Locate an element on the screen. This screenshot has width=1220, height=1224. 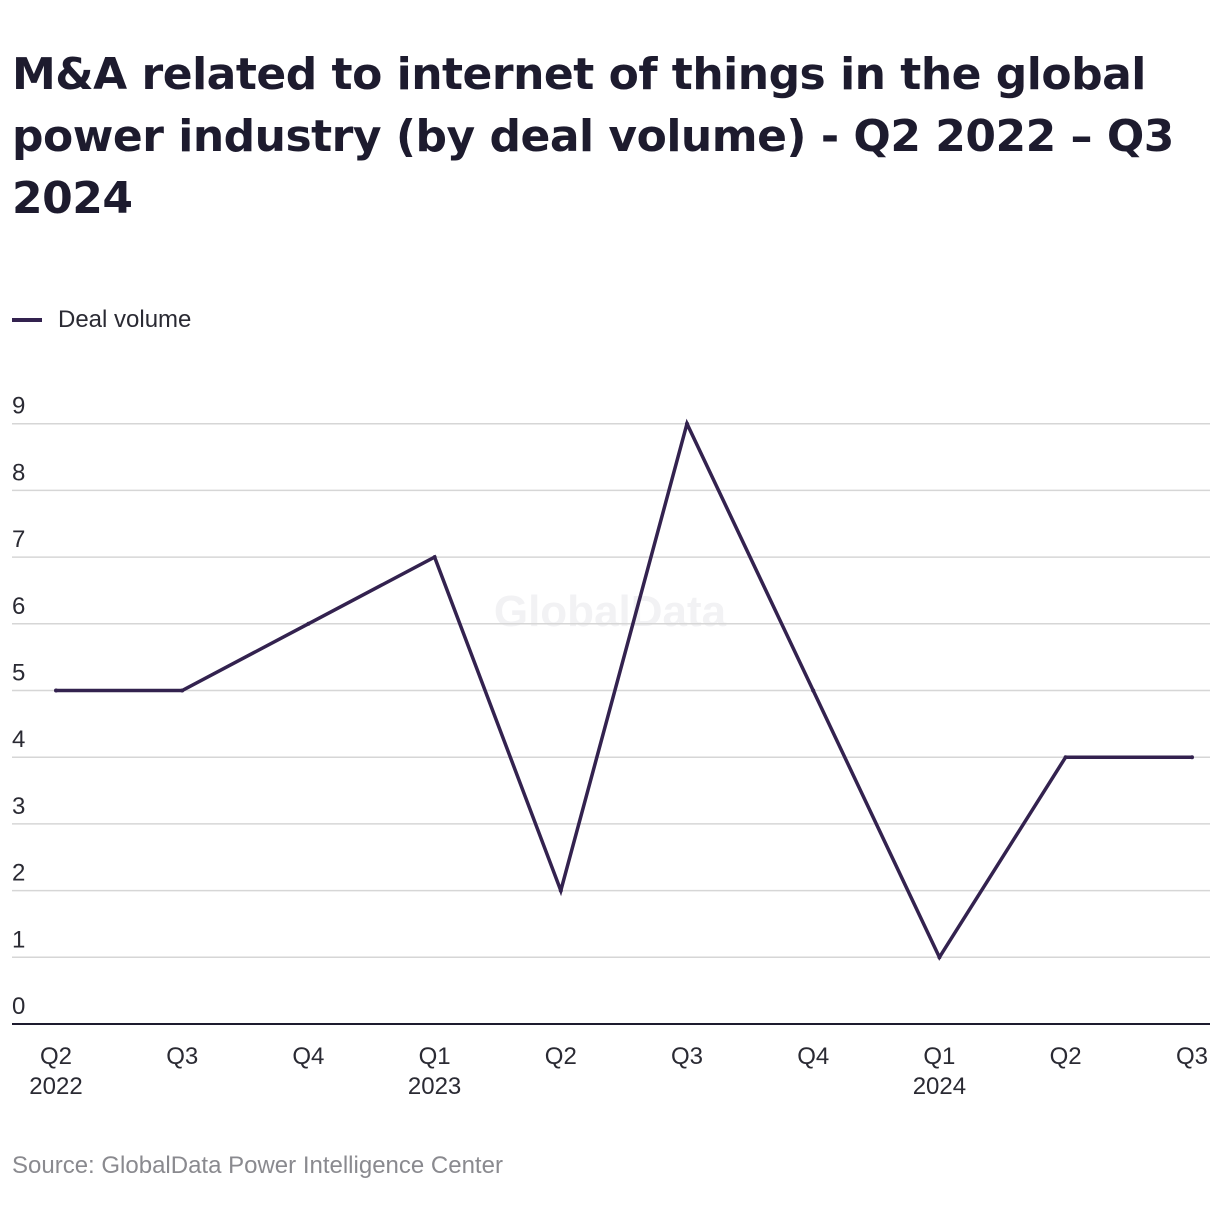
y-tick-label: 7 is located at coordinates (18, 539).